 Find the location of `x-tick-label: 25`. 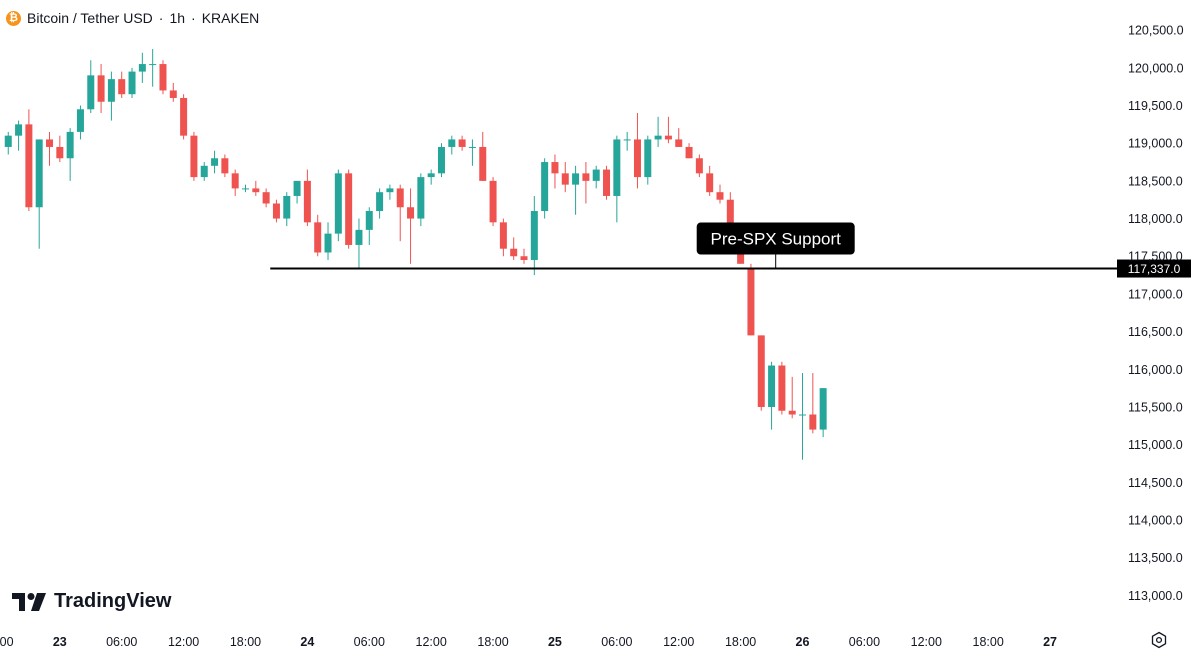

x-tick-label: 25 is located at coordinates (555, 642).